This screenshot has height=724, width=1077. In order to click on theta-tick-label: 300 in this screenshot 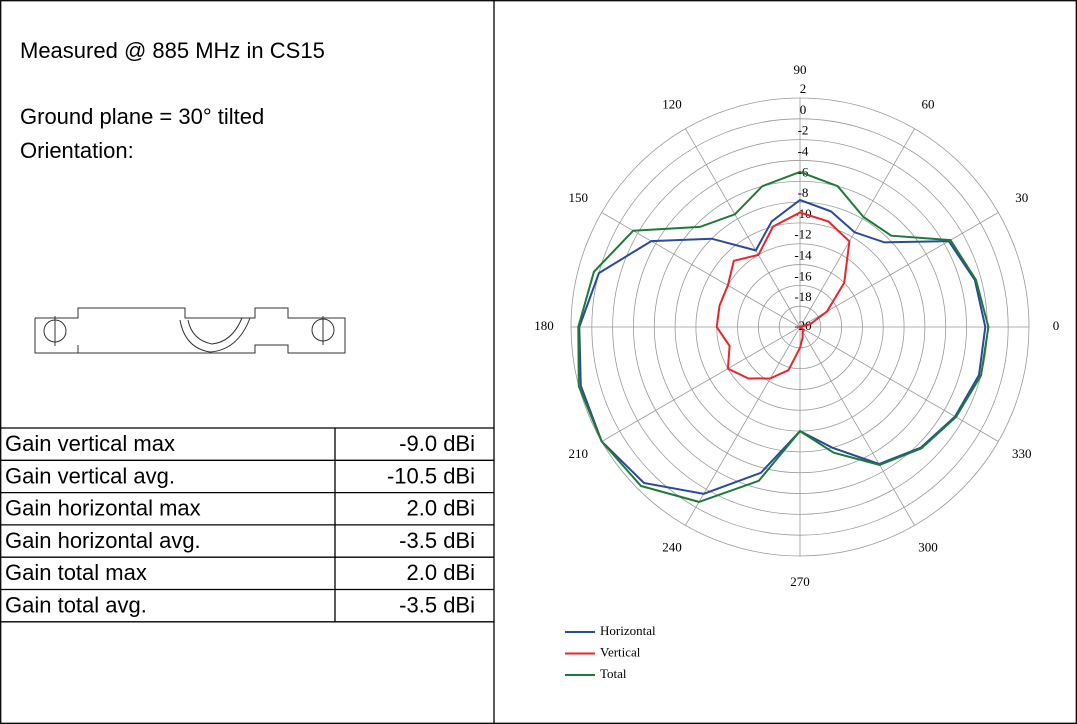, I will do `click(928, 547)`.